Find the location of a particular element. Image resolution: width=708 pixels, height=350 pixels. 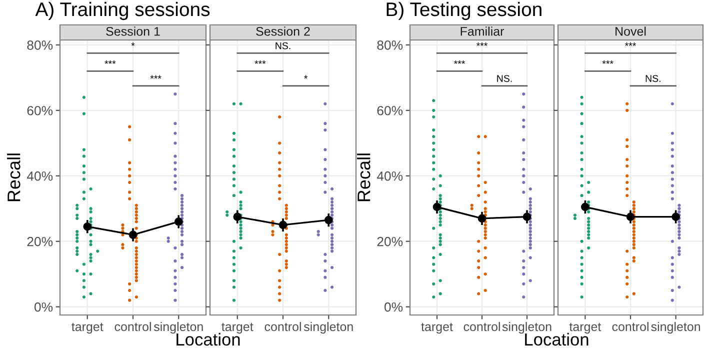

chart-title: A) Training sessions is located at coordinates (122, 11).